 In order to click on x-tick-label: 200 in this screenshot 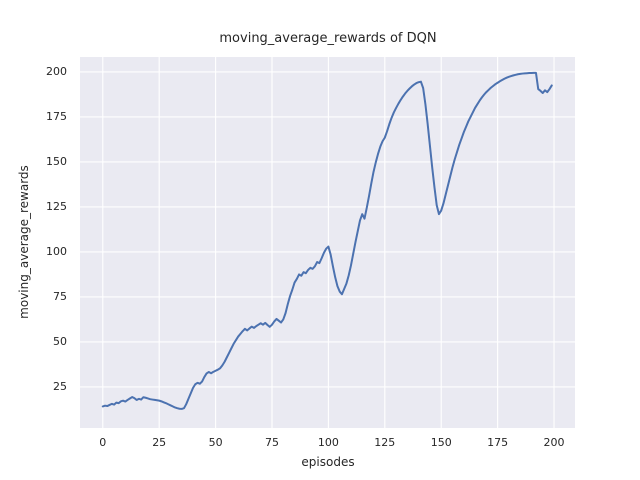, I will do `click(554, 442)`.